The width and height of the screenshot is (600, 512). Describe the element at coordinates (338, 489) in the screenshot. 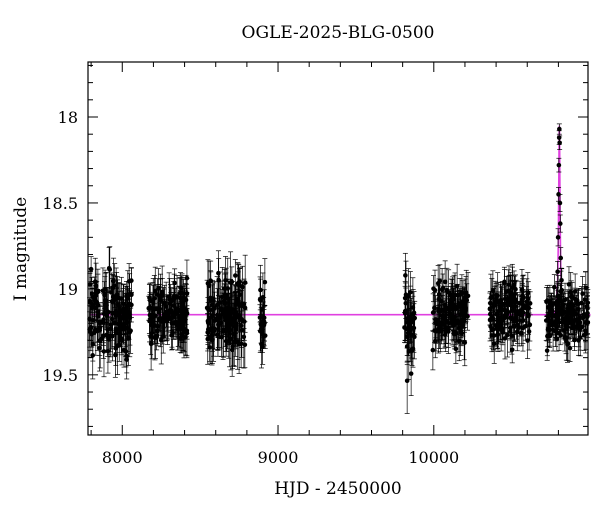

I see `x-axis-label: HJD - 2450000` at that location.